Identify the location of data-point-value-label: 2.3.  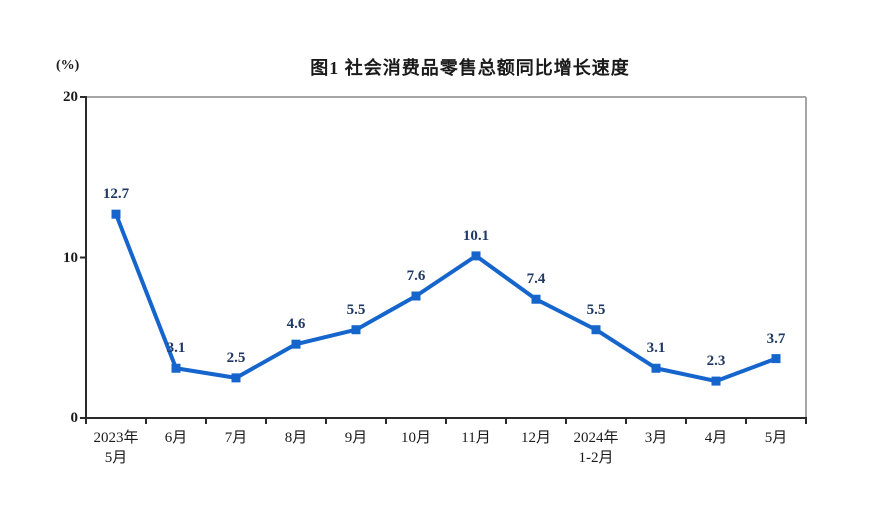
(716, 361).